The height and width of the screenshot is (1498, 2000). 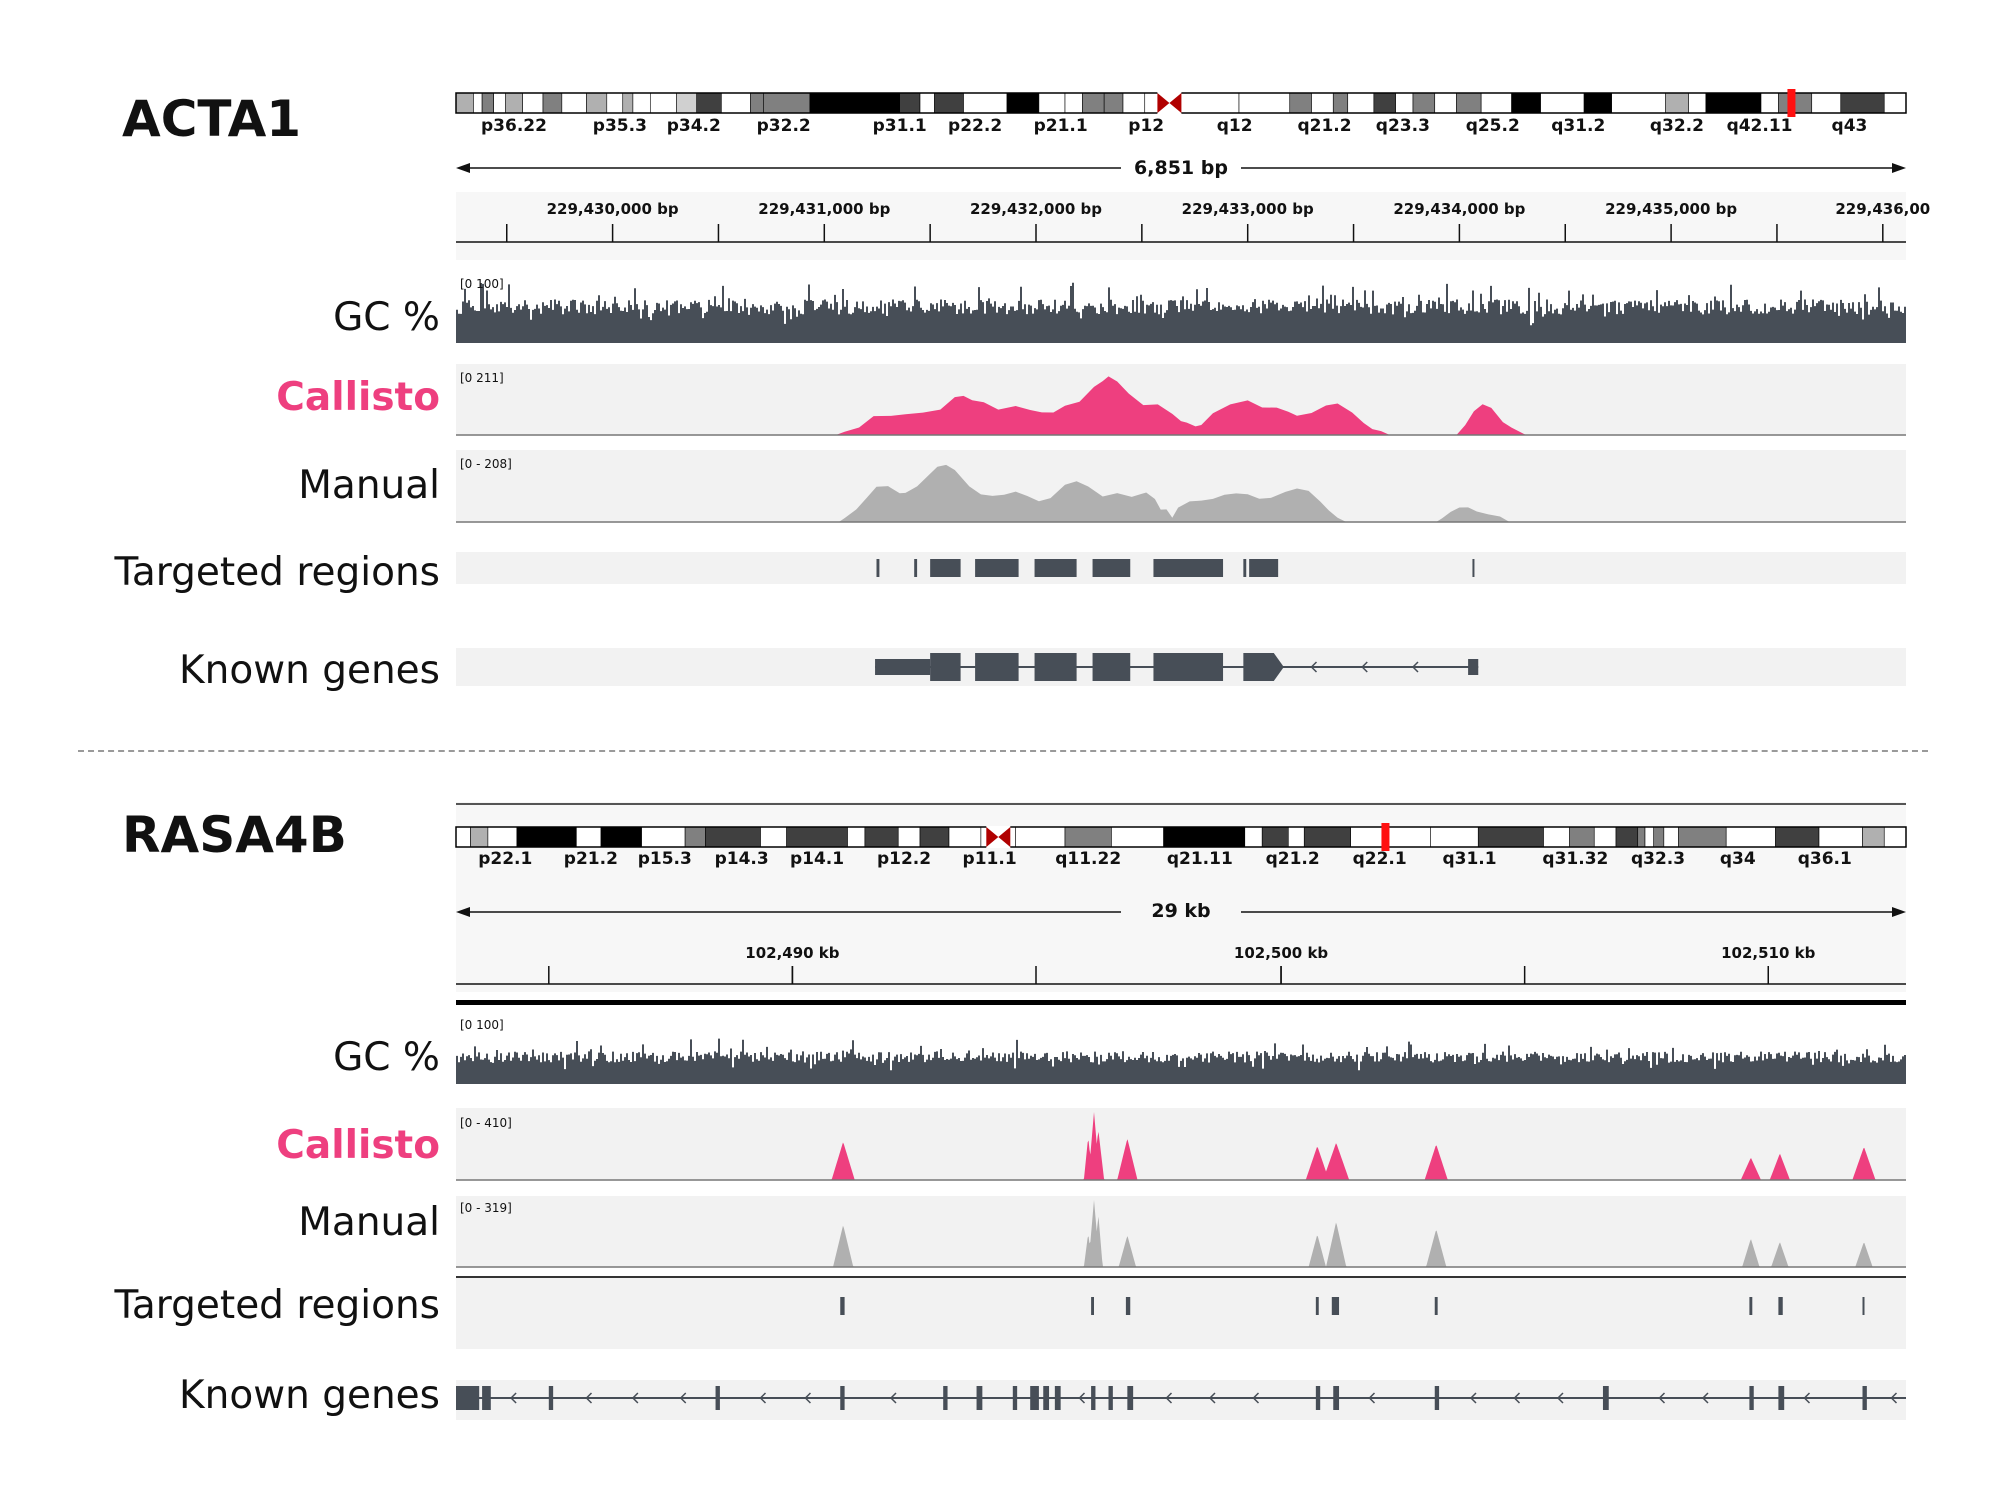 What do you see at coordinates (1469, 859) in the screenshot?
I see `band-label: q31.1` at bounding box center [1469, 859].